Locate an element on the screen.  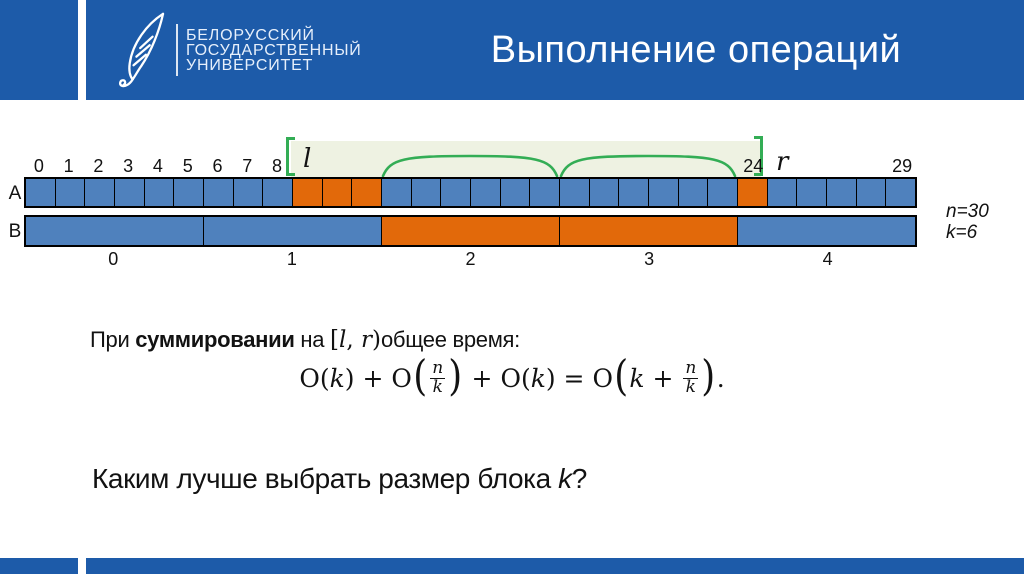
formula-token: O( is located at coordinates (314, 378).